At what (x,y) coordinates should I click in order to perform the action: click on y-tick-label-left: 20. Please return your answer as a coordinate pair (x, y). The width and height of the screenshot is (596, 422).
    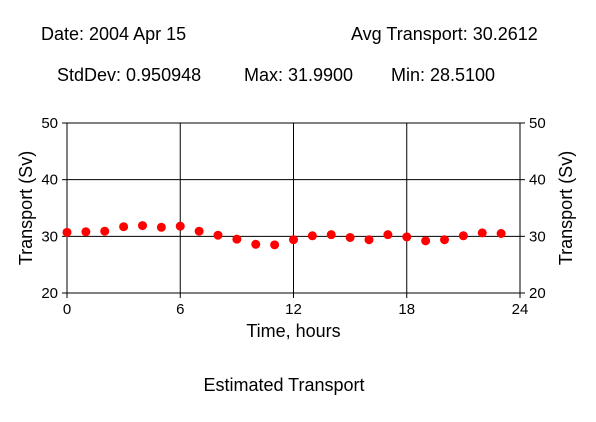
    Looking at the image, I should click on (49, 293).